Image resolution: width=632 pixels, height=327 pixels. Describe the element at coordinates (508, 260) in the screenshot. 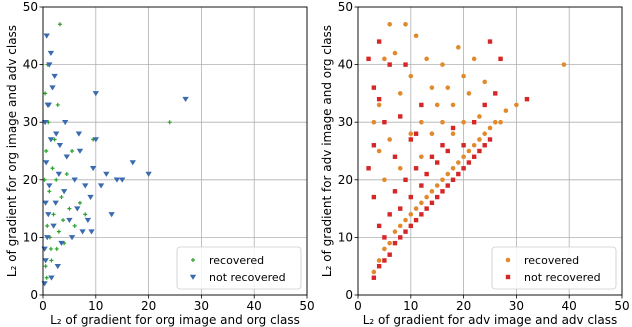

I see `legend-marker` at that location.